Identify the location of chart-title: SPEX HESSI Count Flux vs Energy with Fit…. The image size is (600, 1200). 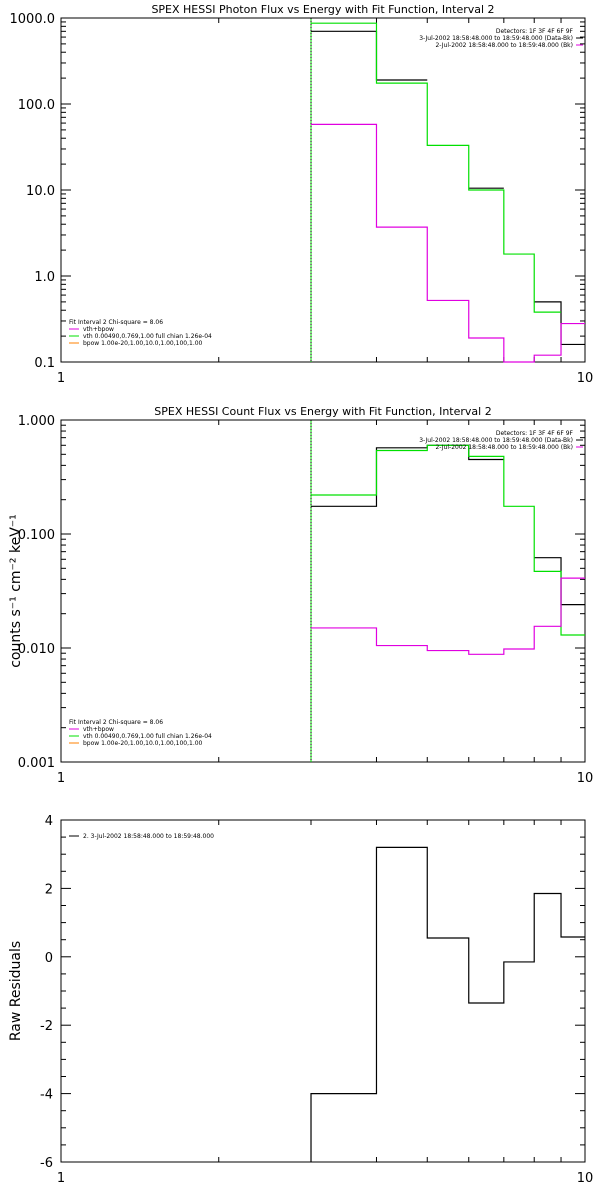
(322, 411).